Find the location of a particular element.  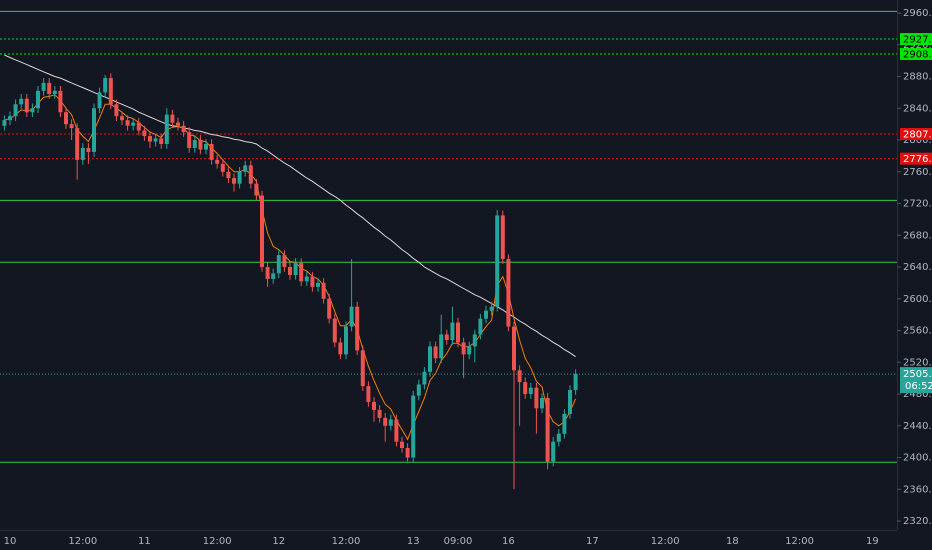

price-tag-label: 2927.2 is located at coordinates (917, 40).